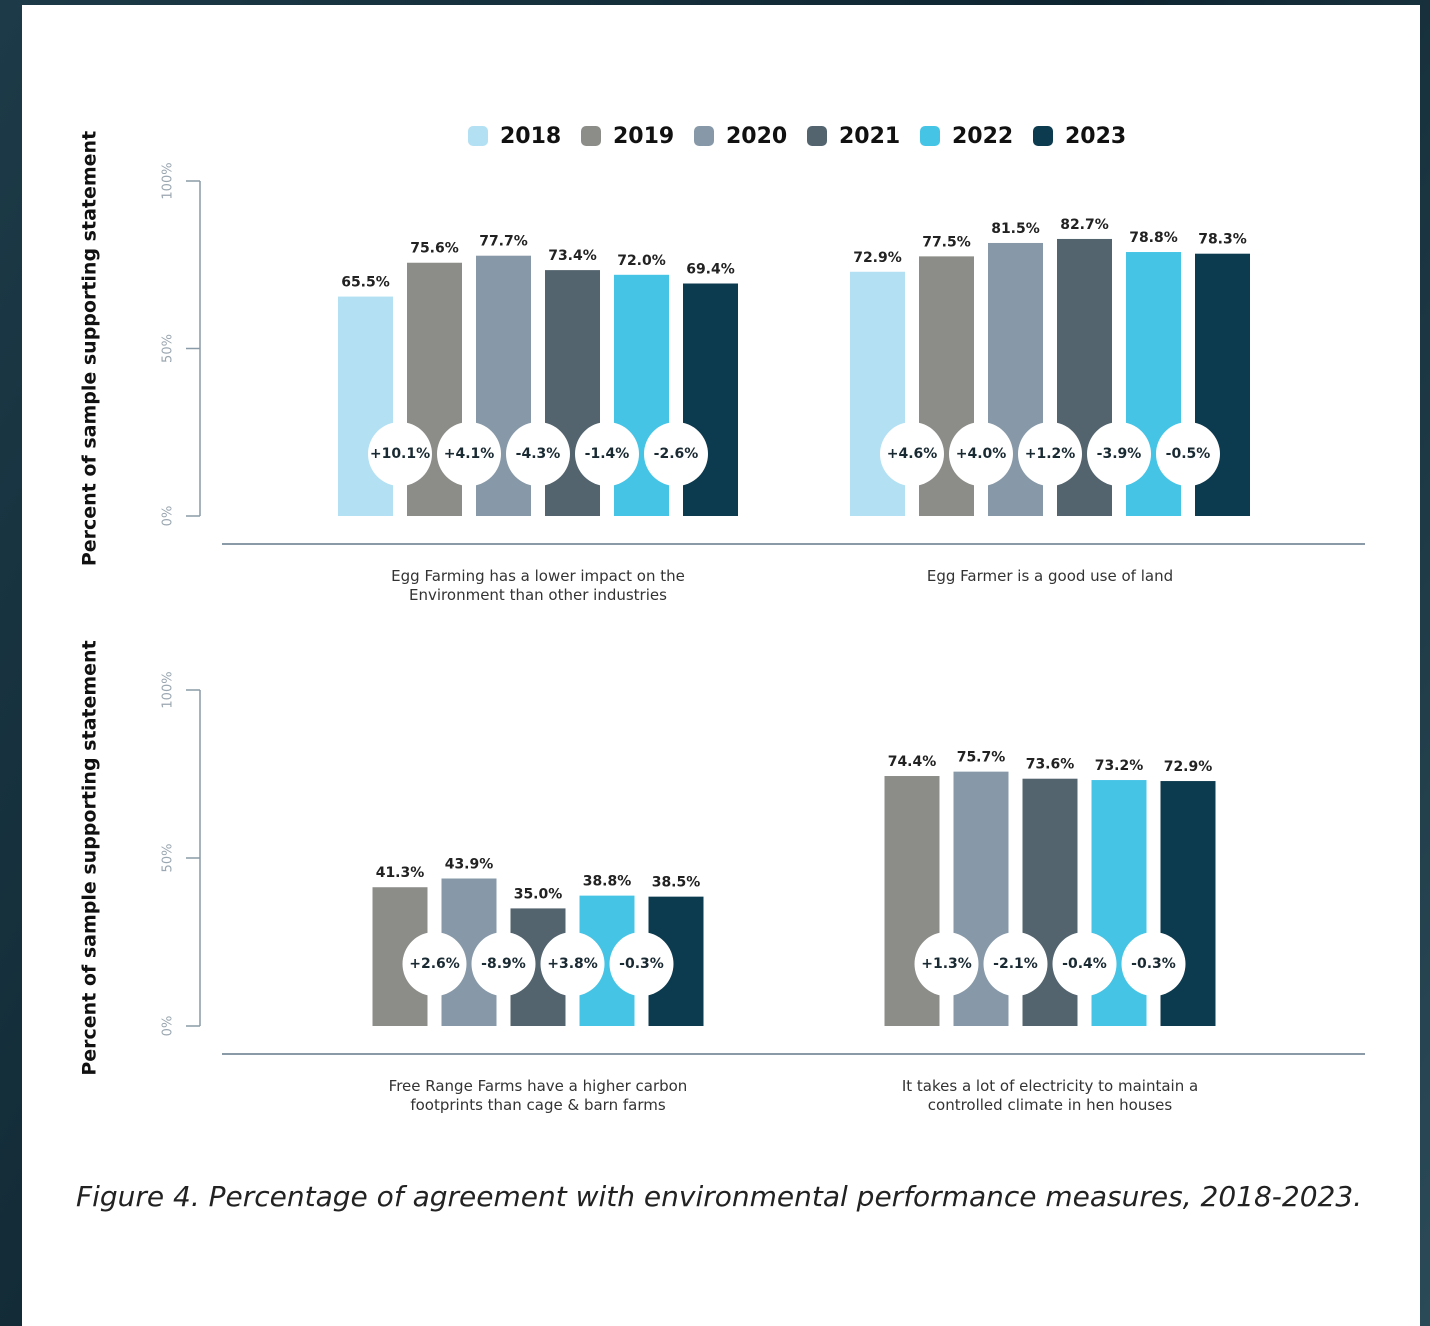 This screenshot has width=1430, height=1326. Describe the element at coordinates (869, 136) in the screenshot. I see `legend-label: 2021` at that location.